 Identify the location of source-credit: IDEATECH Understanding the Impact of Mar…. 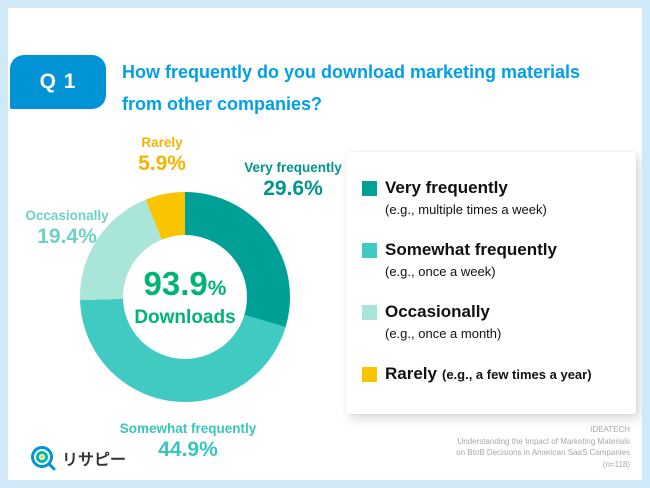
(543, 447).